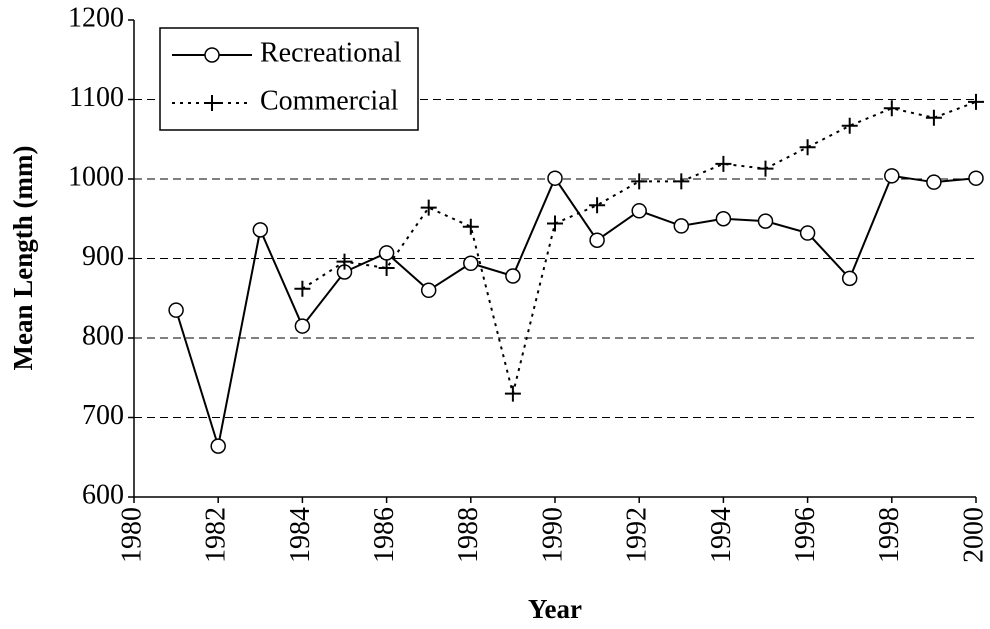 This screenshot has width=990, height=629. What do you see at coordinates (131, 535) in the screenshot?
I see `x-tick-label: 1980` at bounding box center [131, 535].